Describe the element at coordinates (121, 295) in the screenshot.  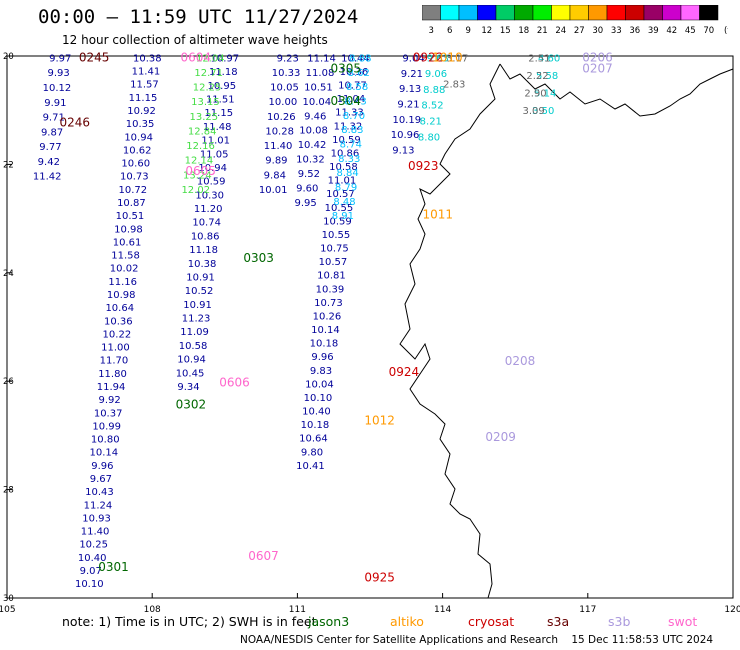
I see `wave-height-value: 10.98` at that location.